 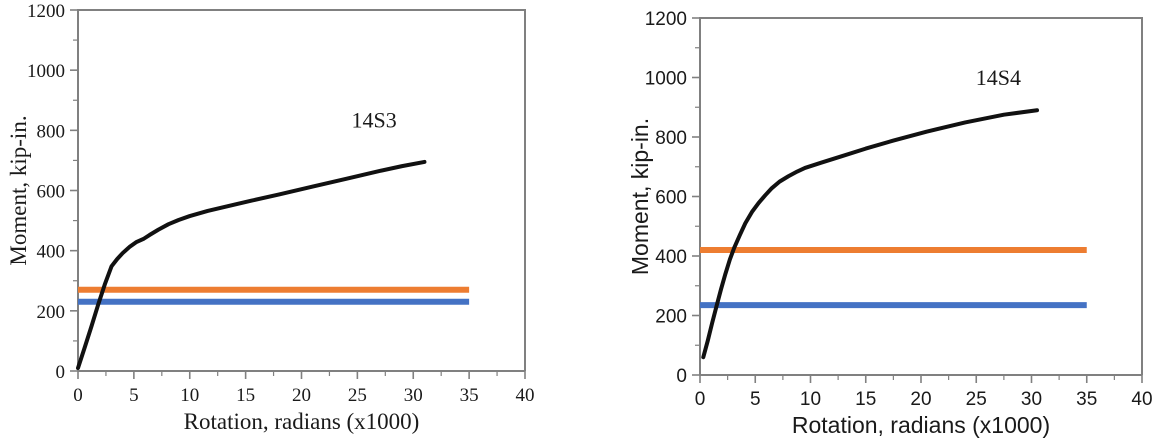 I want to click on series-annotation: 14S4, so click(x=998, y=77).